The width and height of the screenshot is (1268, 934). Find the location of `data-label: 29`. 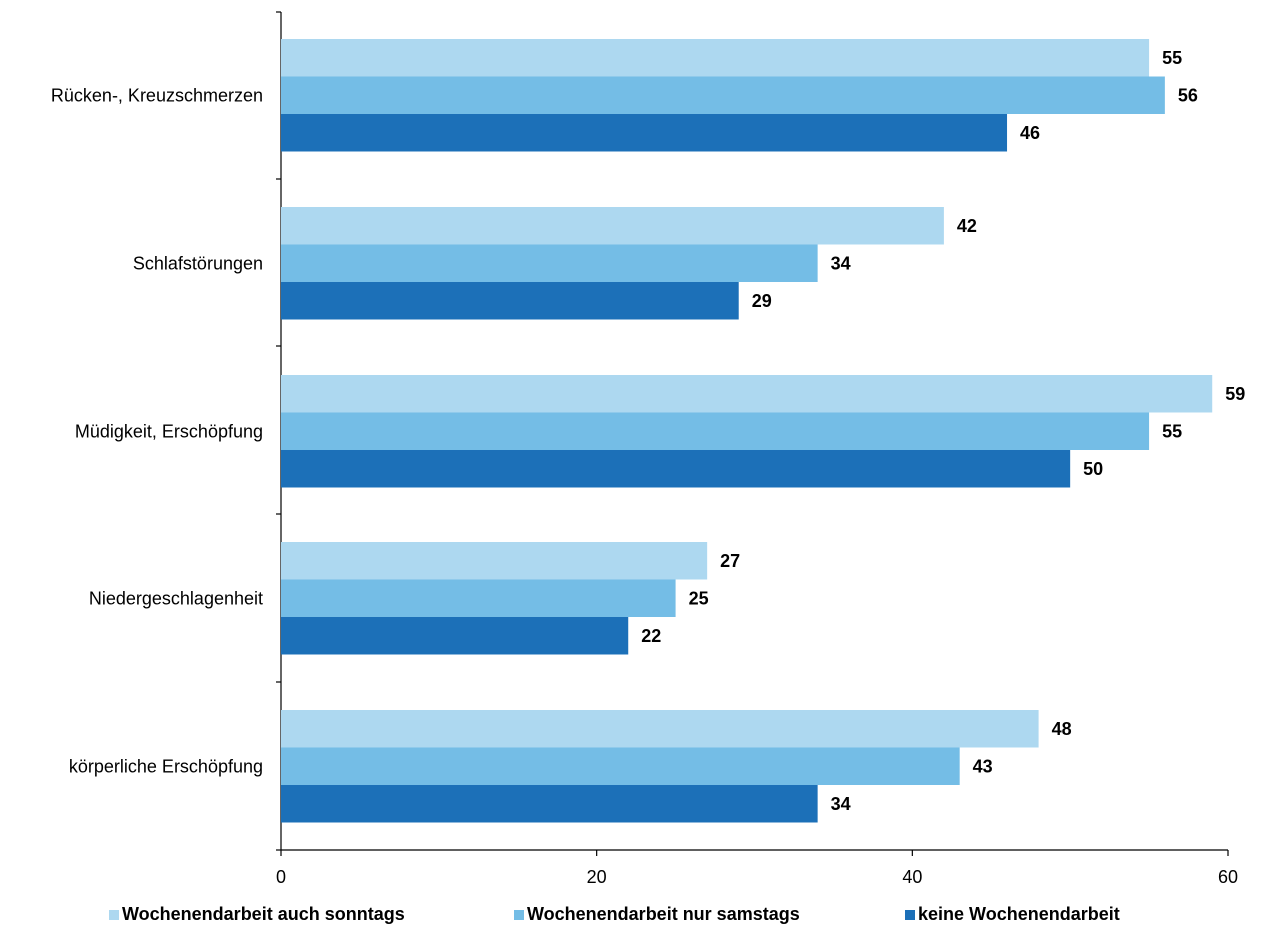

data-label: 29 is located at coordinates (762, 301).